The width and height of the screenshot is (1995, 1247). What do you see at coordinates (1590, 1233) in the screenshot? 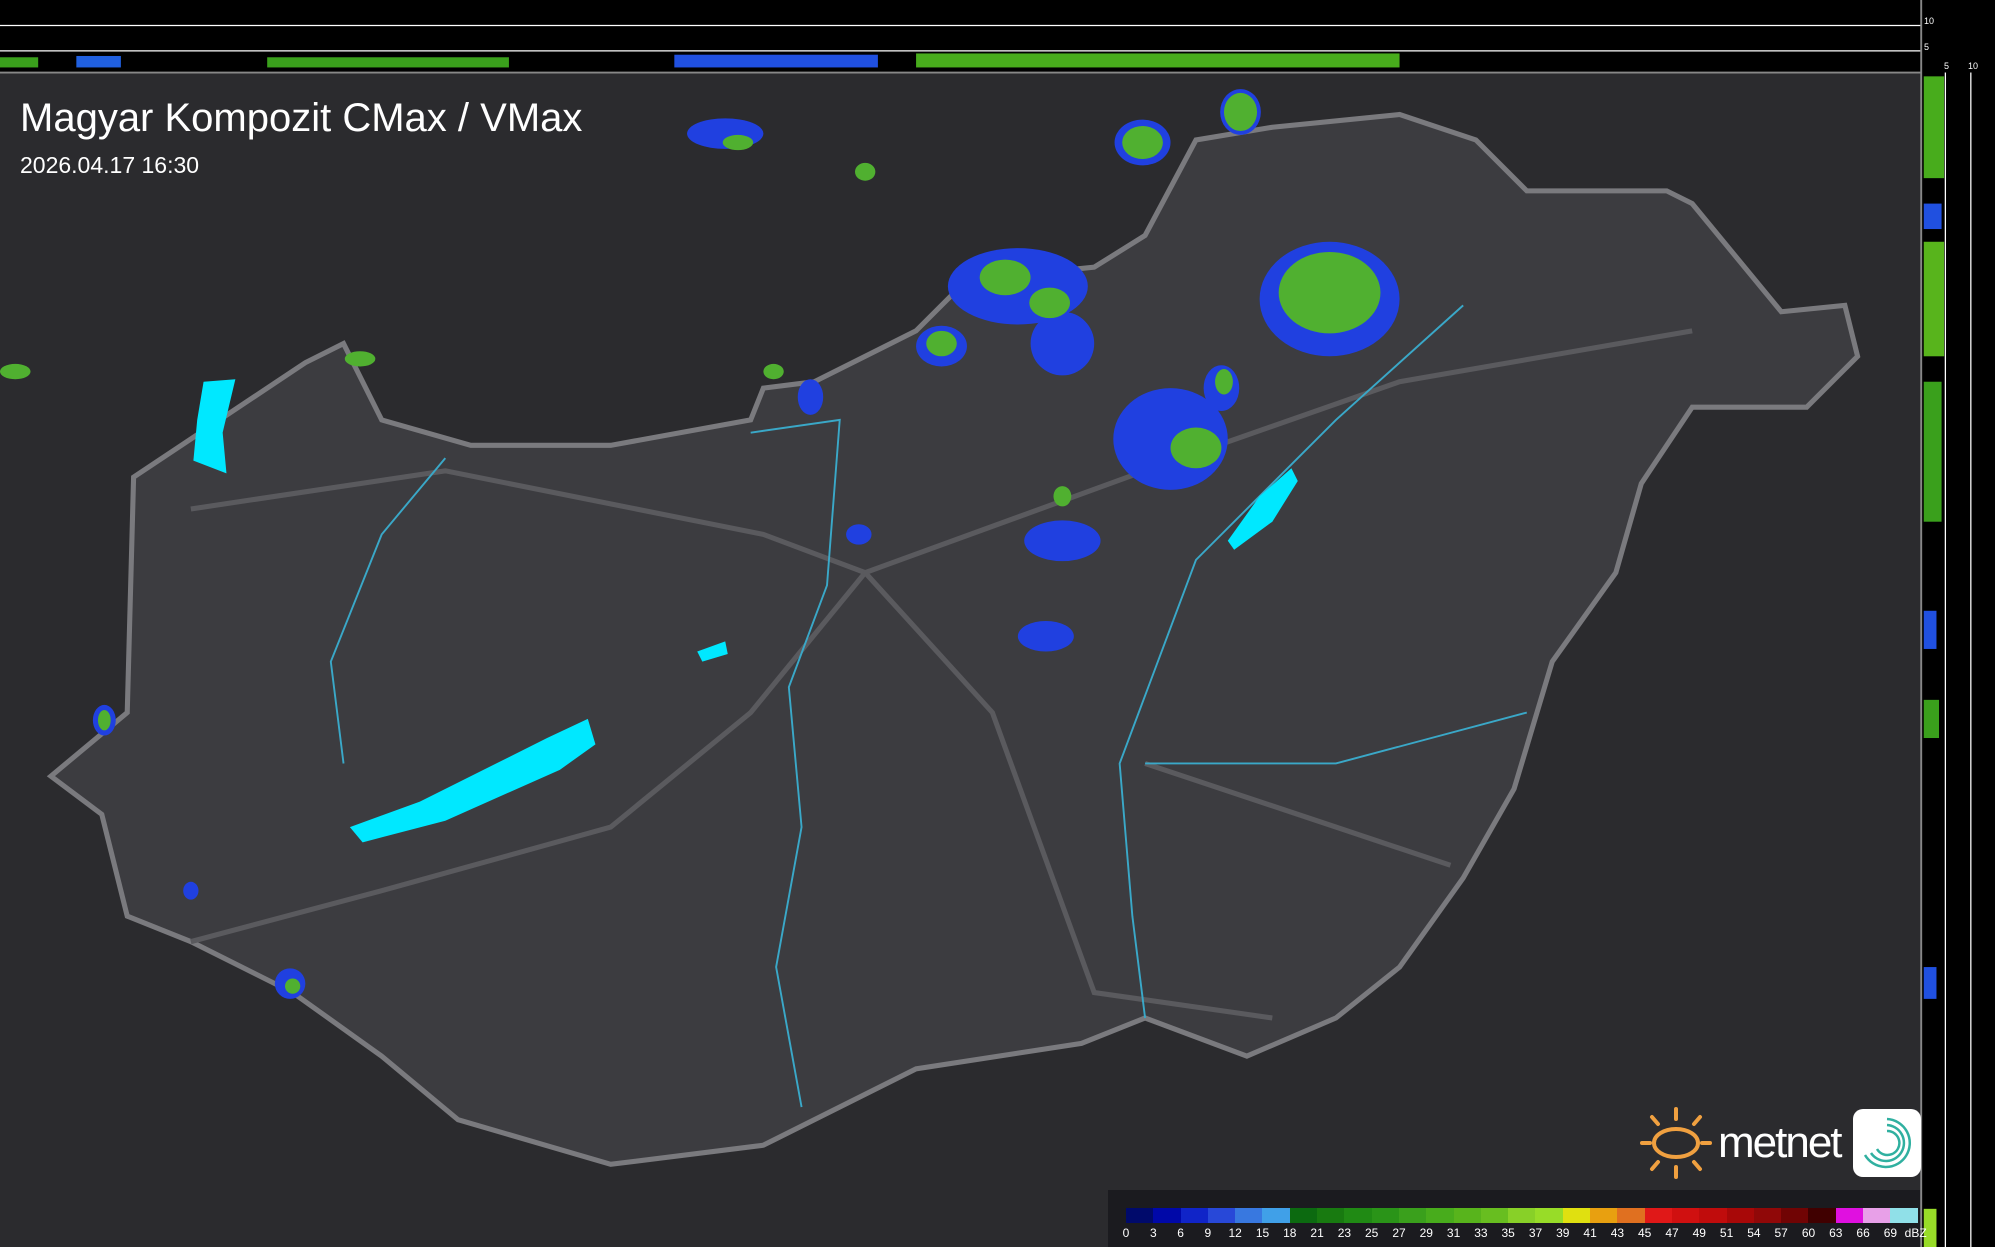
I see `legend-label: 41` at bounding box center [1590, 1233].